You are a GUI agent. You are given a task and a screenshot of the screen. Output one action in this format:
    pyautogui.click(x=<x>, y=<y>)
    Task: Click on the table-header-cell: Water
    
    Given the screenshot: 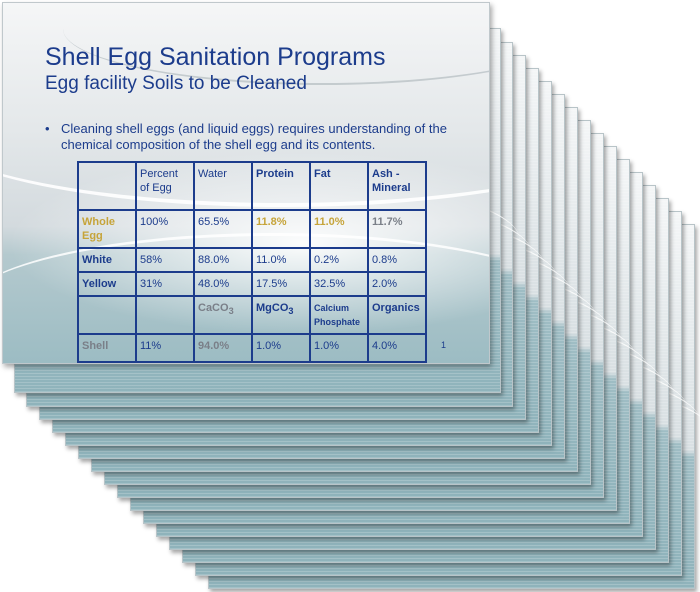 What is the action you would take?
    pyautogui.click(x=223, y=186)
    